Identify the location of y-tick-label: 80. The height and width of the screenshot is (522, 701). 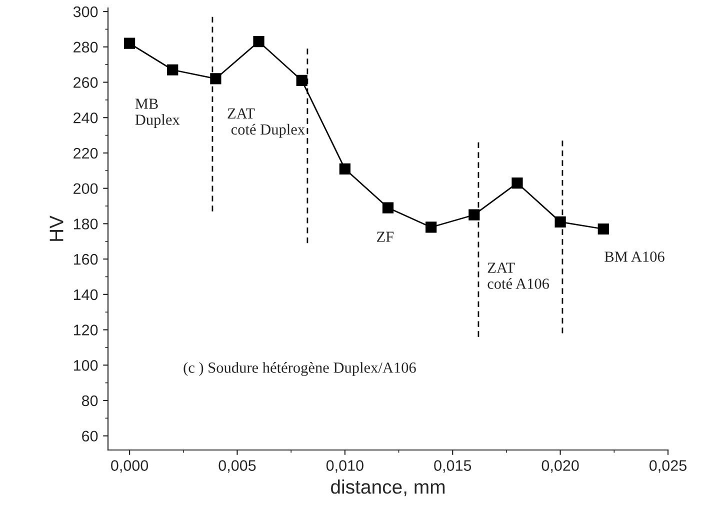
(90, 400).